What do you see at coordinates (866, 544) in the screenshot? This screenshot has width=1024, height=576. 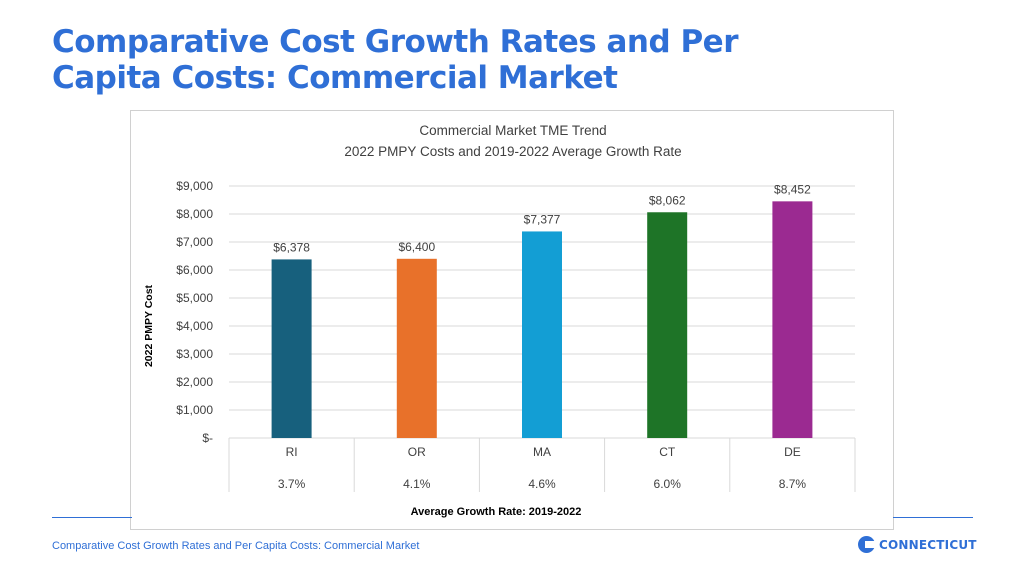 I see `logo-c-icon` at bounding box center [866, 544].